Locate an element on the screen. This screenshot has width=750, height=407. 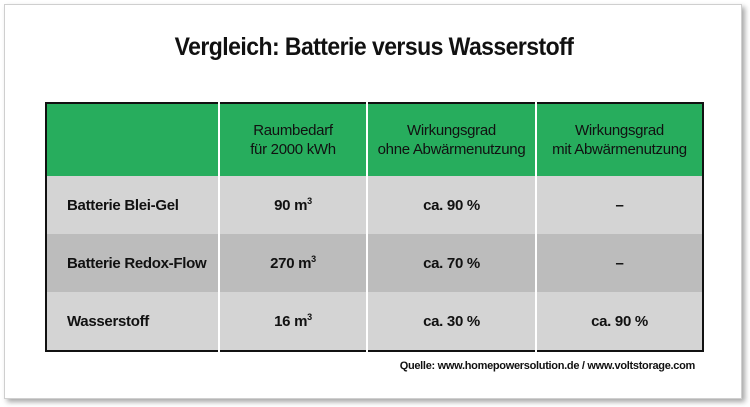
header-eff-without: Wirkungsgrad ohne Abwärmenutzung is located at coordinates (452, 139).